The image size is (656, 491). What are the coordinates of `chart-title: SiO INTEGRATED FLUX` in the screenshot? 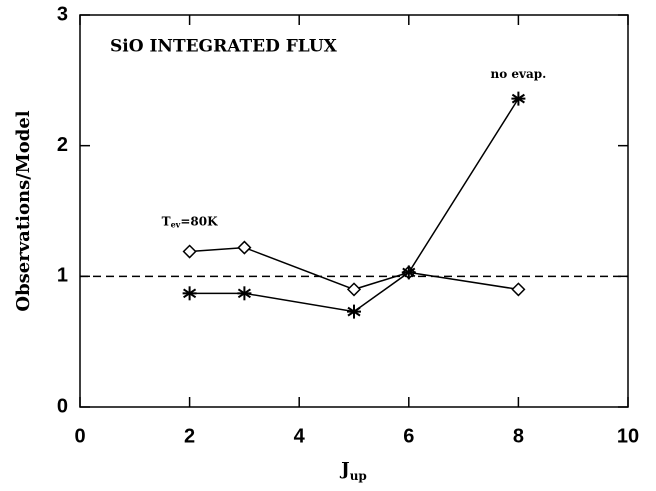 It's located at (224, 47).